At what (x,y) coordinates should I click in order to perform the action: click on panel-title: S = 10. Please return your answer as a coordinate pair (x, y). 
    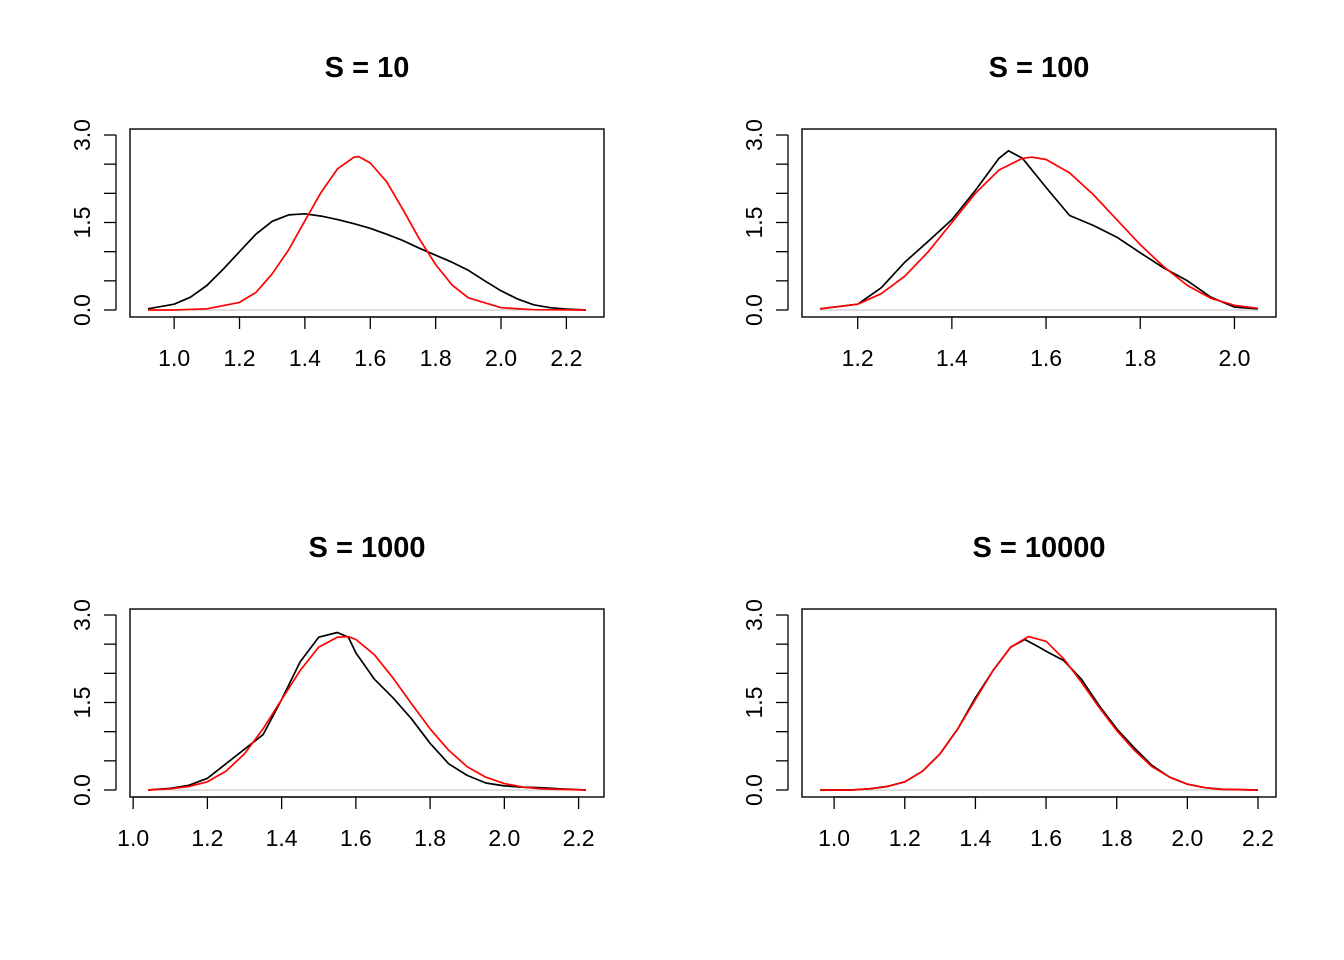
    Looking at the image, I should click on (367, 68).